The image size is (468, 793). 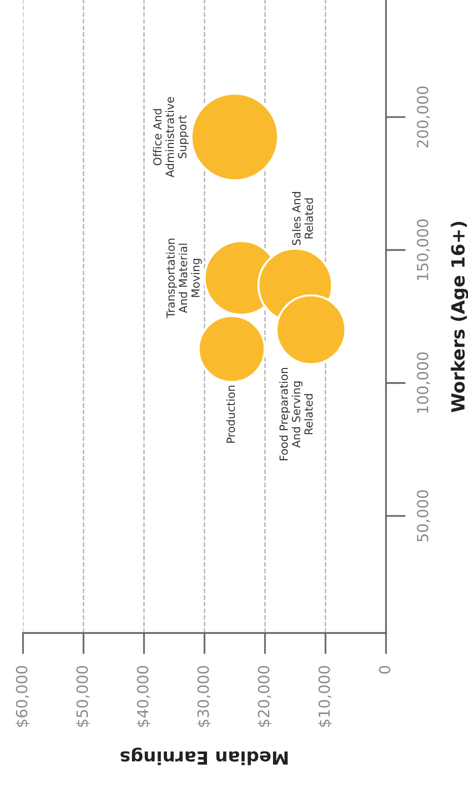 I want to click on text: Office And Administrative Support, so click(x=170, y=137).